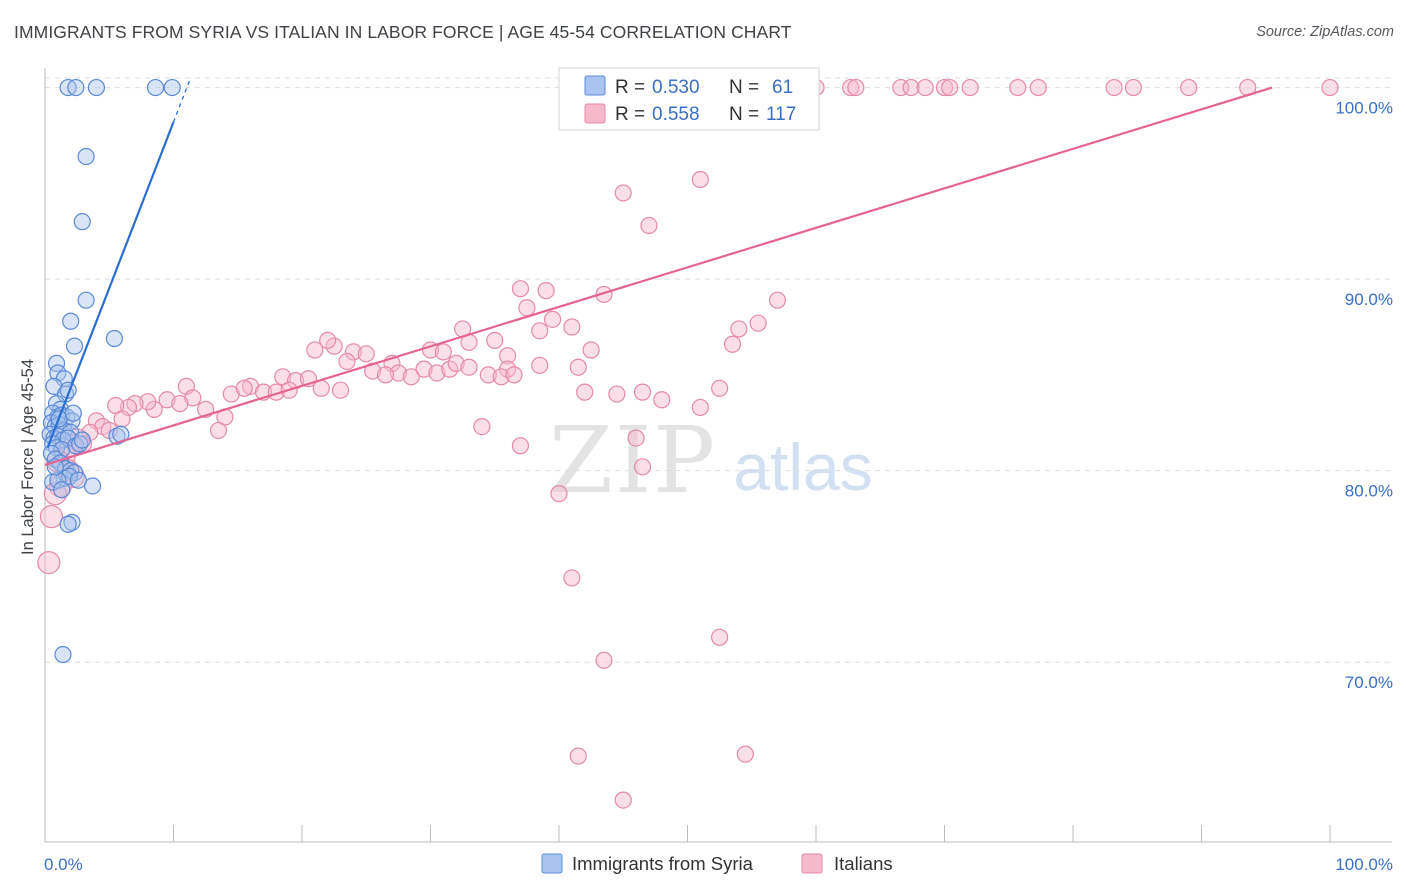 The width and height of the screenshot is (1406, 892). Describe the element at coordinates (595, 113) in the screenshot. I see `legend-swatch-italians` at that location.